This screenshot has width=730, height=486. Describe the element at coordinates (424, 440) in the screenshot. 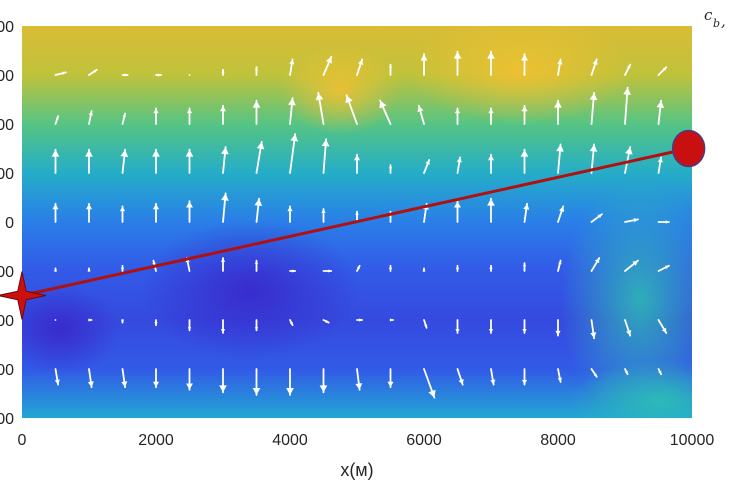

I see `x-tick-label: 6000` at that location.